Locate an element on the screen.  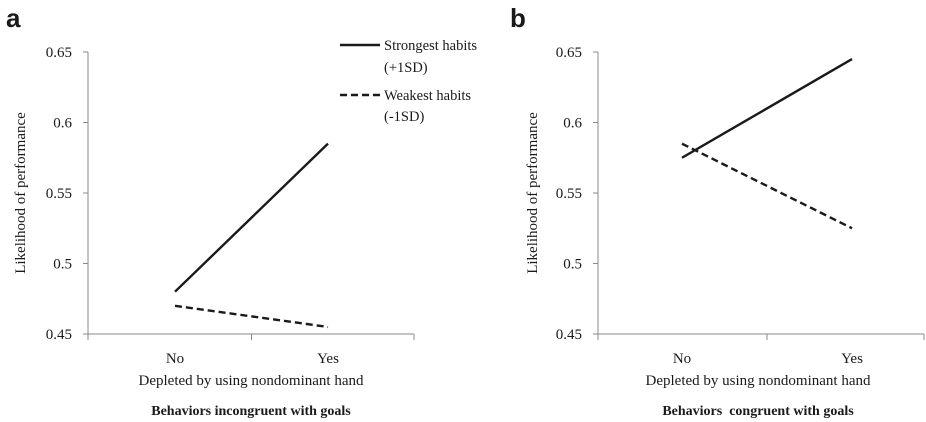
panel-letter-b: b is located at coordinates (518, 18).